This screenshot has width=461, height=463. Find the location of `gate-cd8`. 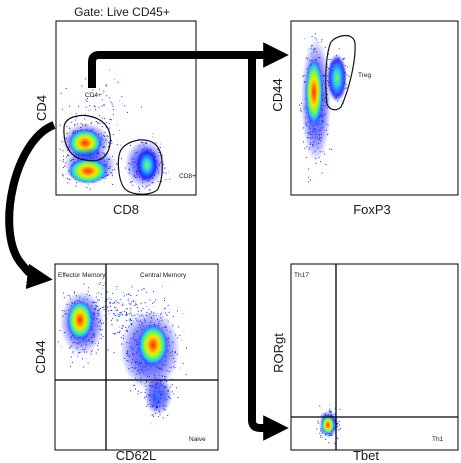

gate-cd8 is located at coordinates (140, 167).